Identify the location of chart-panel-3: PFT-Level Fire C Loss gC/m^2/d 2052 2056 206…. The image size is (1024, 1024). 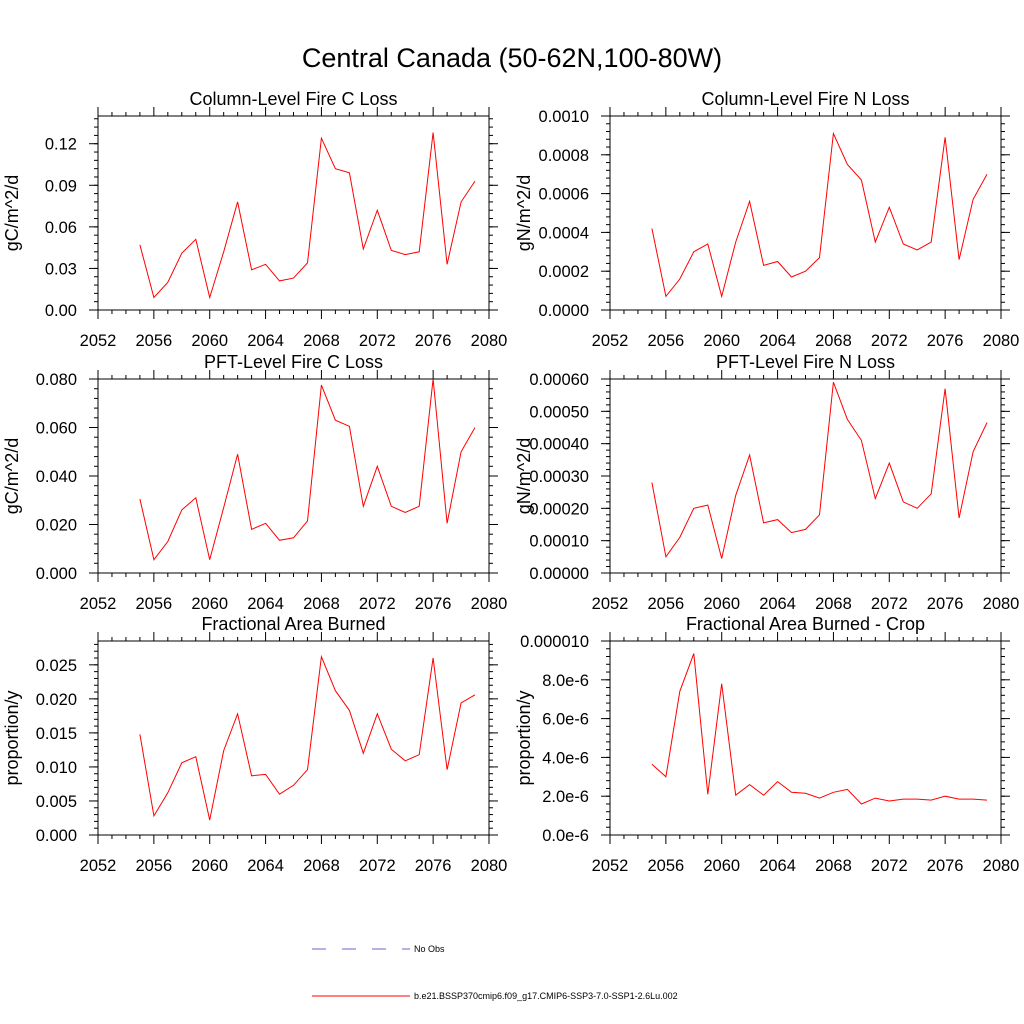
(254, 482).